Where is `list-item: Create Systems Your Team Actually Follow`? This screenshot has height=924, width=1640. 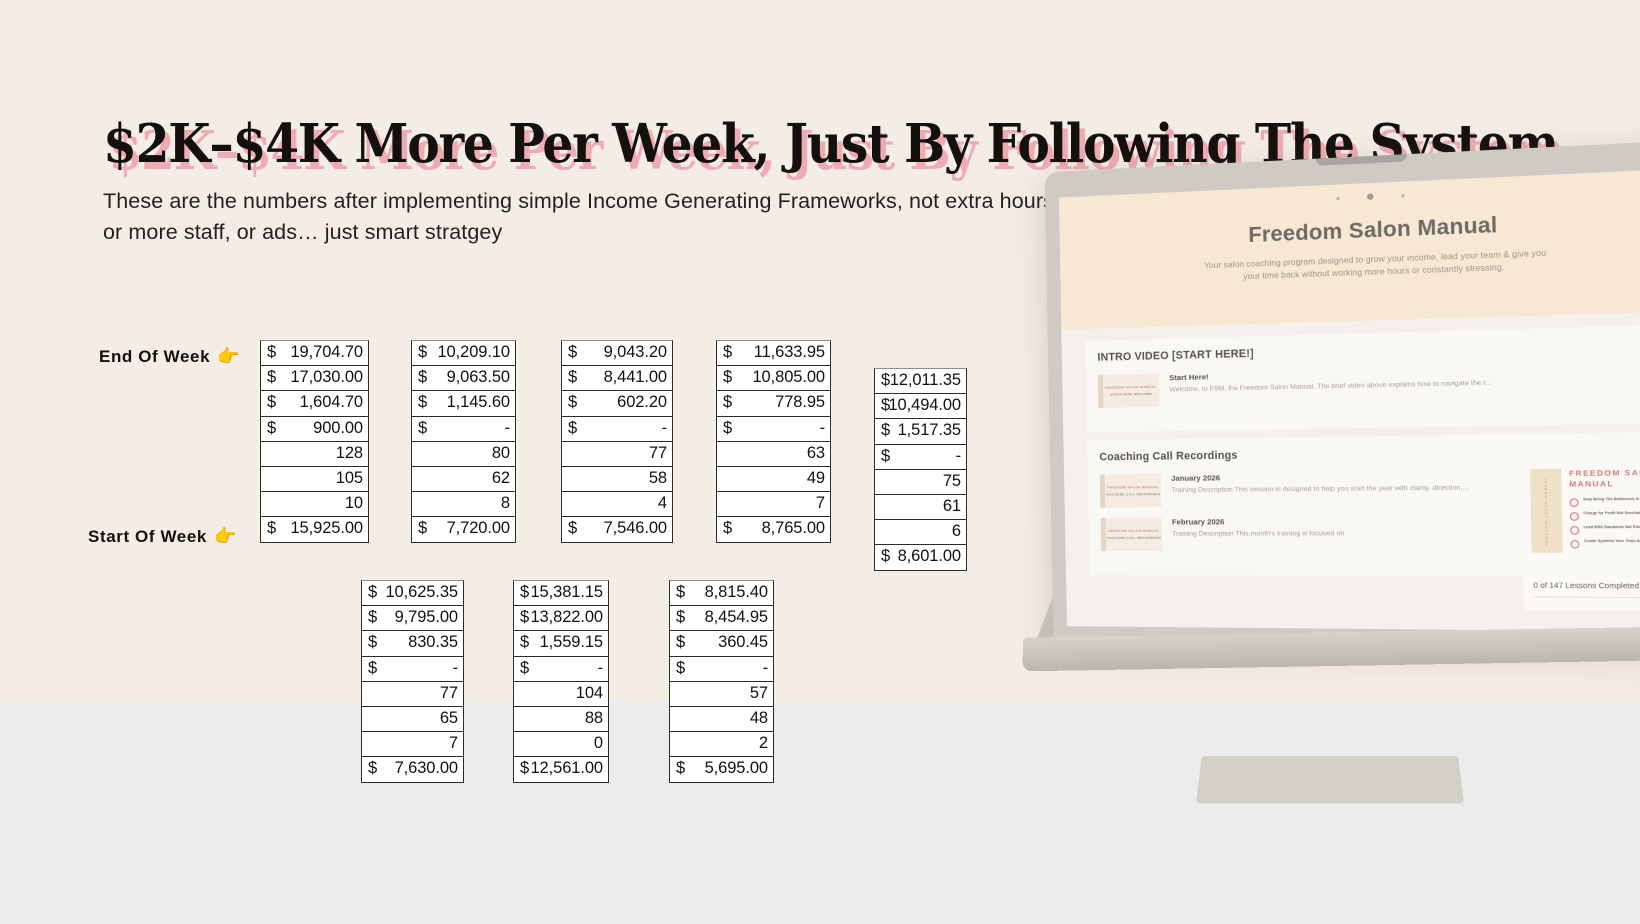
list-item: Create Systems Your Team Actually Follow is located at coordinates (1605, 544).